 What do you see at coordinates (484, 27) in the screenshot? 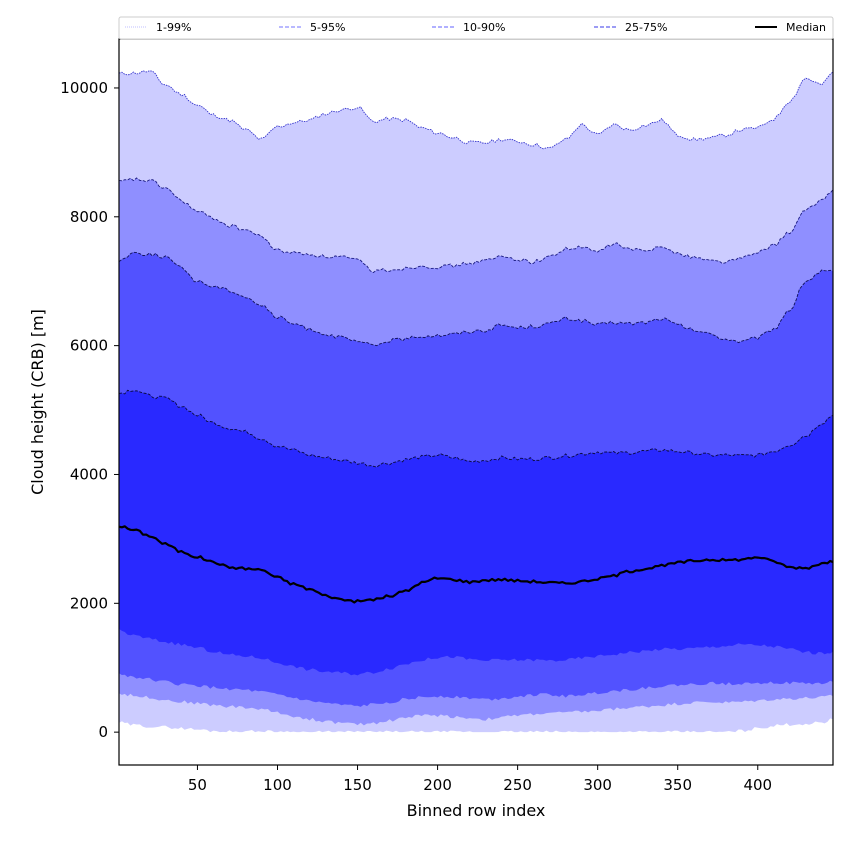
I see `legend-label: 10-90%` at bounding box center [484, 27].